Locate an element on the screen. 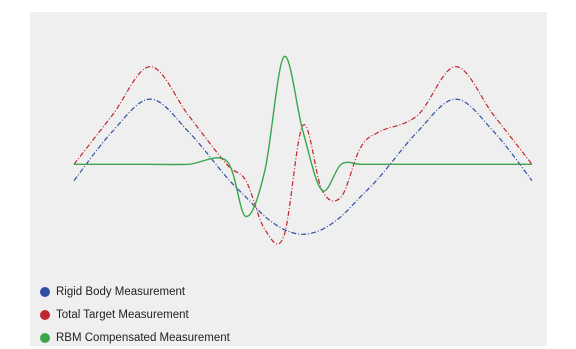  legend-item-rigid-body: Rigid Body Measurement is located at coordinates (135, 291).